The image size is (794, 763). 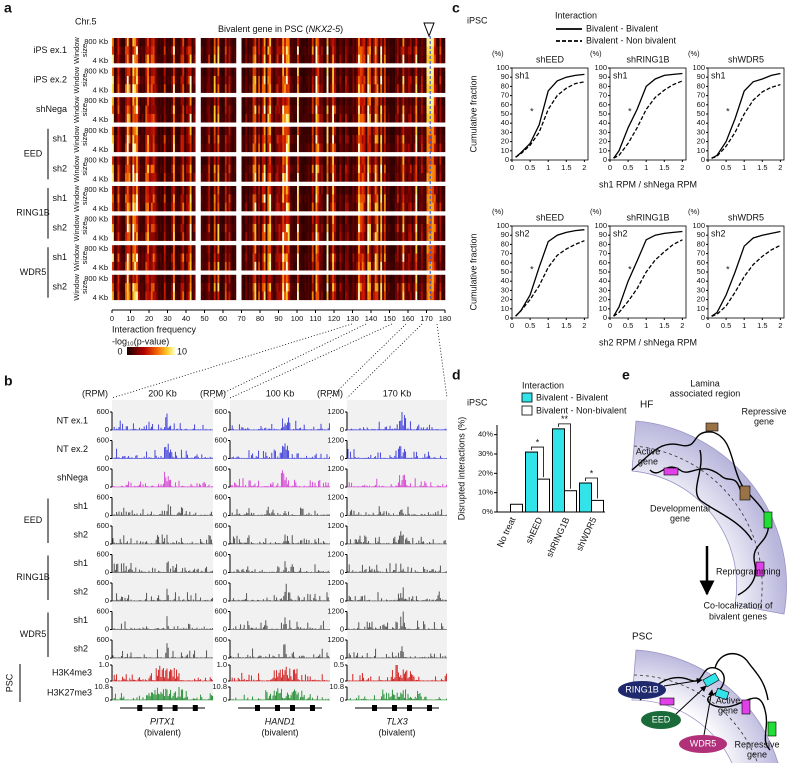 What do you see at coordinates (102, 496) in the screenshot?
I see `y-tick-label: 600` at bounding box center [102, 496].